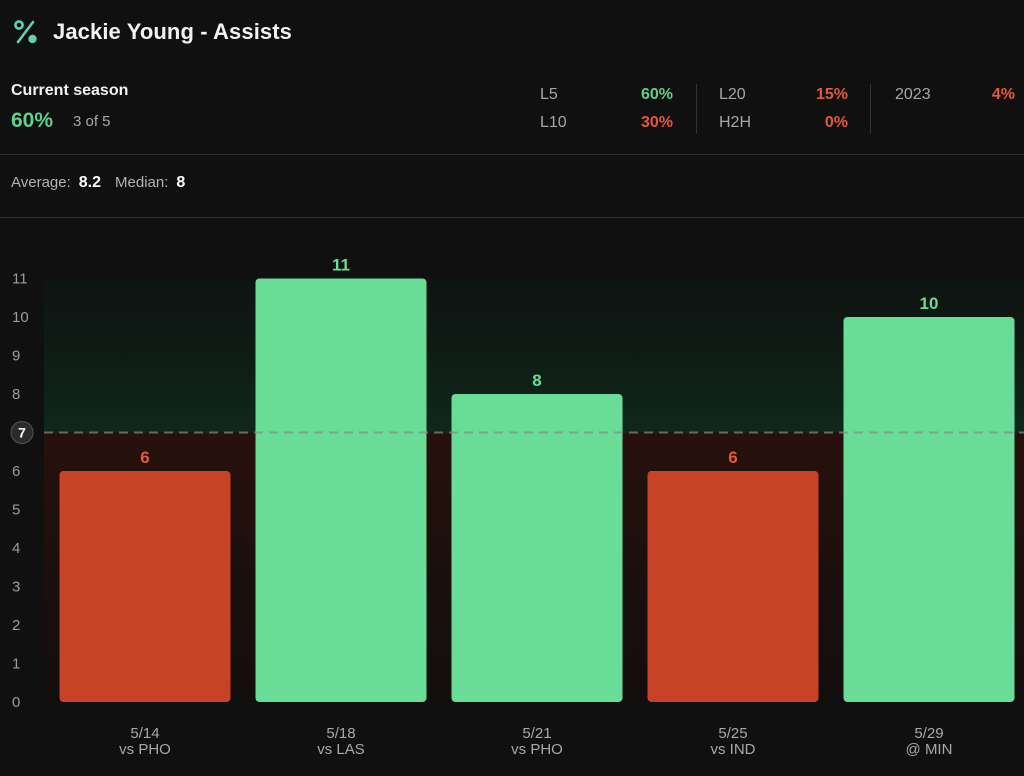 The height and width of the screenshot is (776, 1024). What do you see at coordinates (70, 90) in the screenshot?
I see `season-label: Current season` at bounding box center [70, 90].